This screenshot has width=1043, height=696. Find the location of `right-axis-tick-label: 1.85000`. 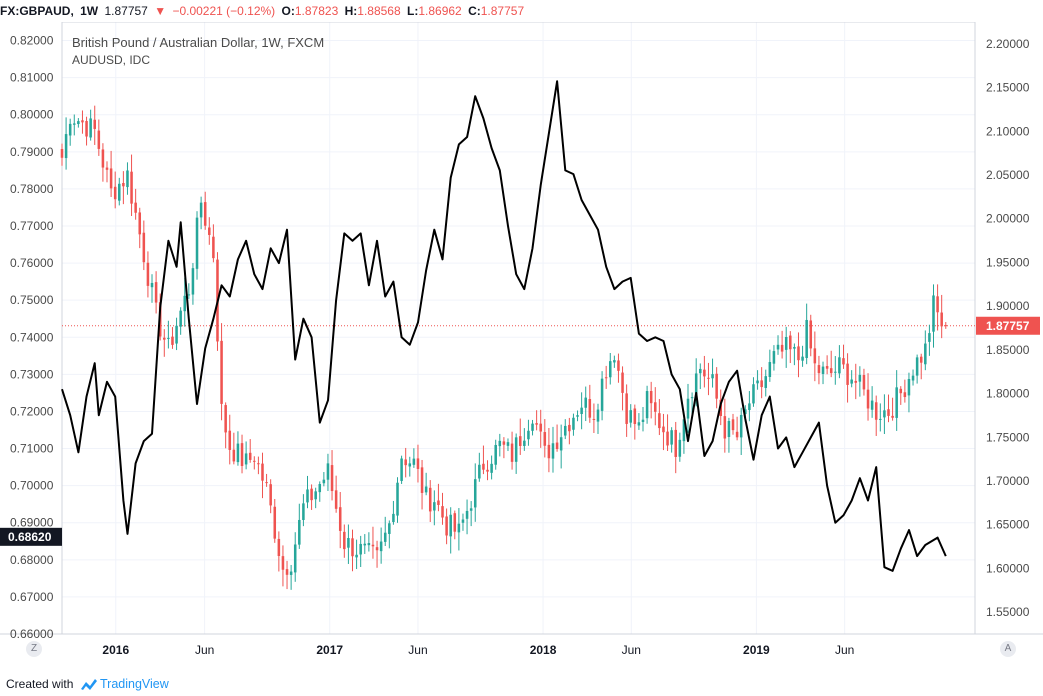

right-axis-tick-label: 1.85000 is located at coordinates (1008, 350).